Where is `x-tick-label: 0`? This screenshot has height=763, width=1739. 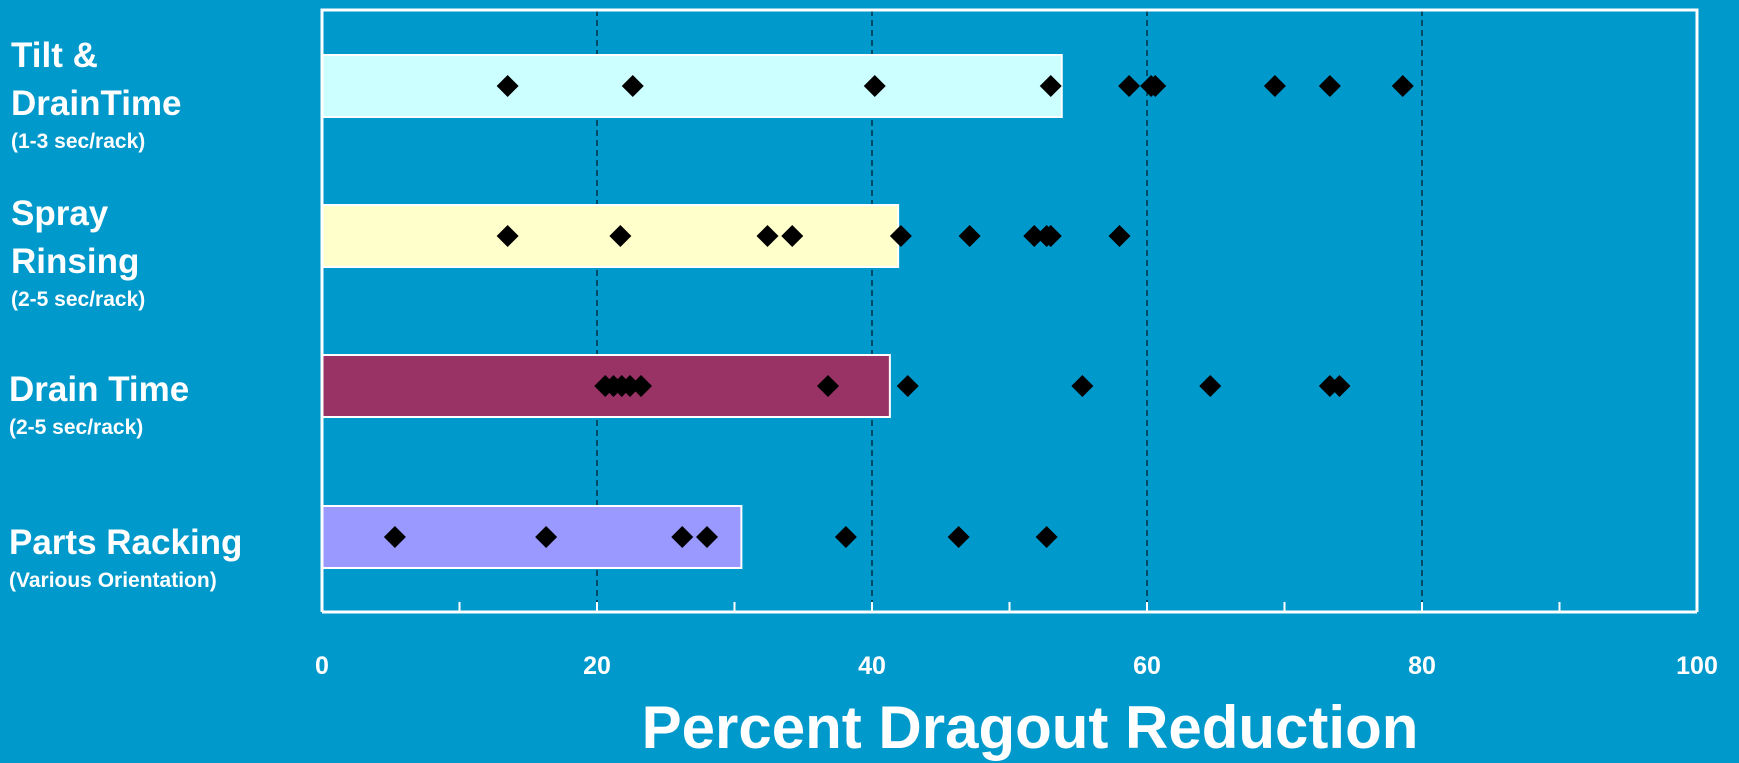
x-tick-label: 0 is located at coordinates (322, 666).